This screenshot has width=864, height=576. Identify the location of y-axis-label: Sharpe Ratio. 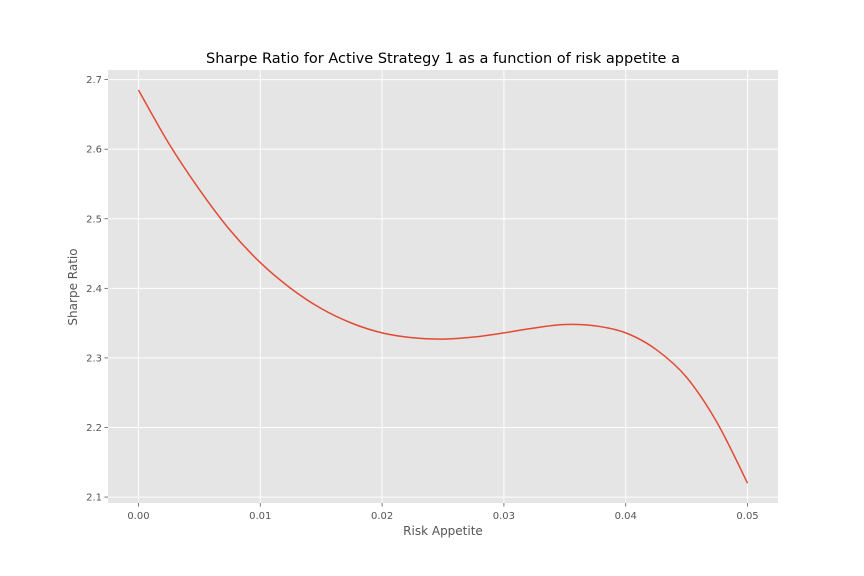
(73, 286).